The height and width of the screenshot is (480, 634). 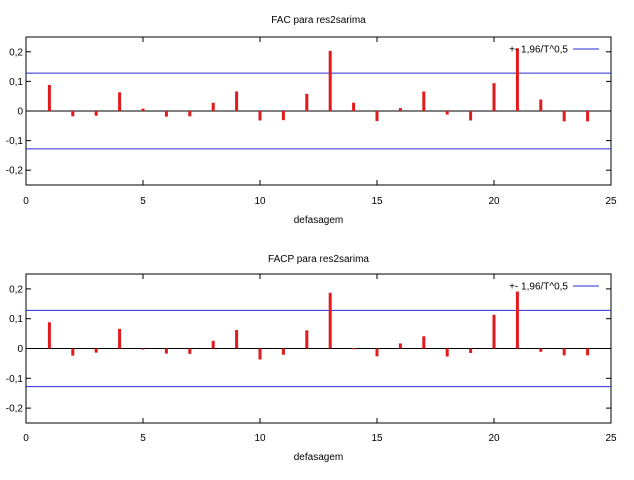 What do you see at coordinates (318, 20) in the screenshot?
I see `chart-title: FAC para res2sarima` at bounding box center [318, 20].